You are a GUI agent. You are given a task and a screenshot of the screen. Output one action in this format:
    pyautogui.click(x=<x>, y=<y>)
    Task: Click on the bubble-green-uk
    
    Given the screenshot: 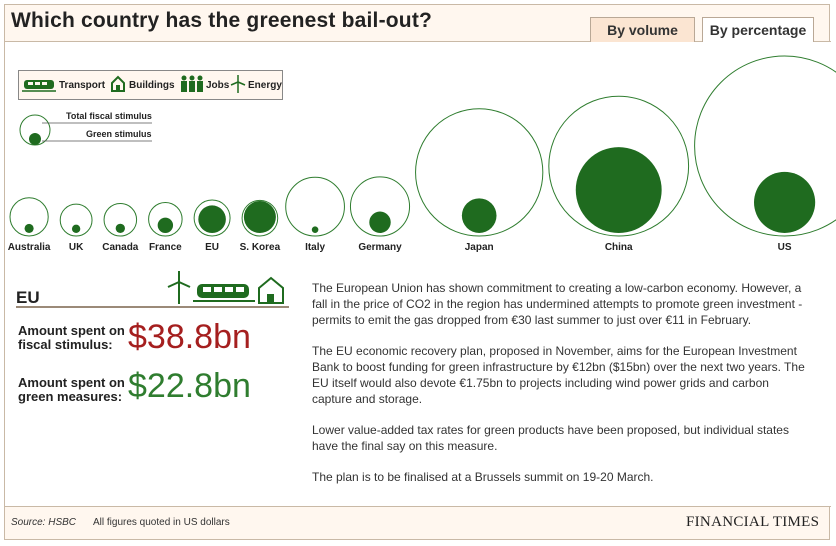 What is the action you would take?
    pyautogui.click(x=76, y=228)
    